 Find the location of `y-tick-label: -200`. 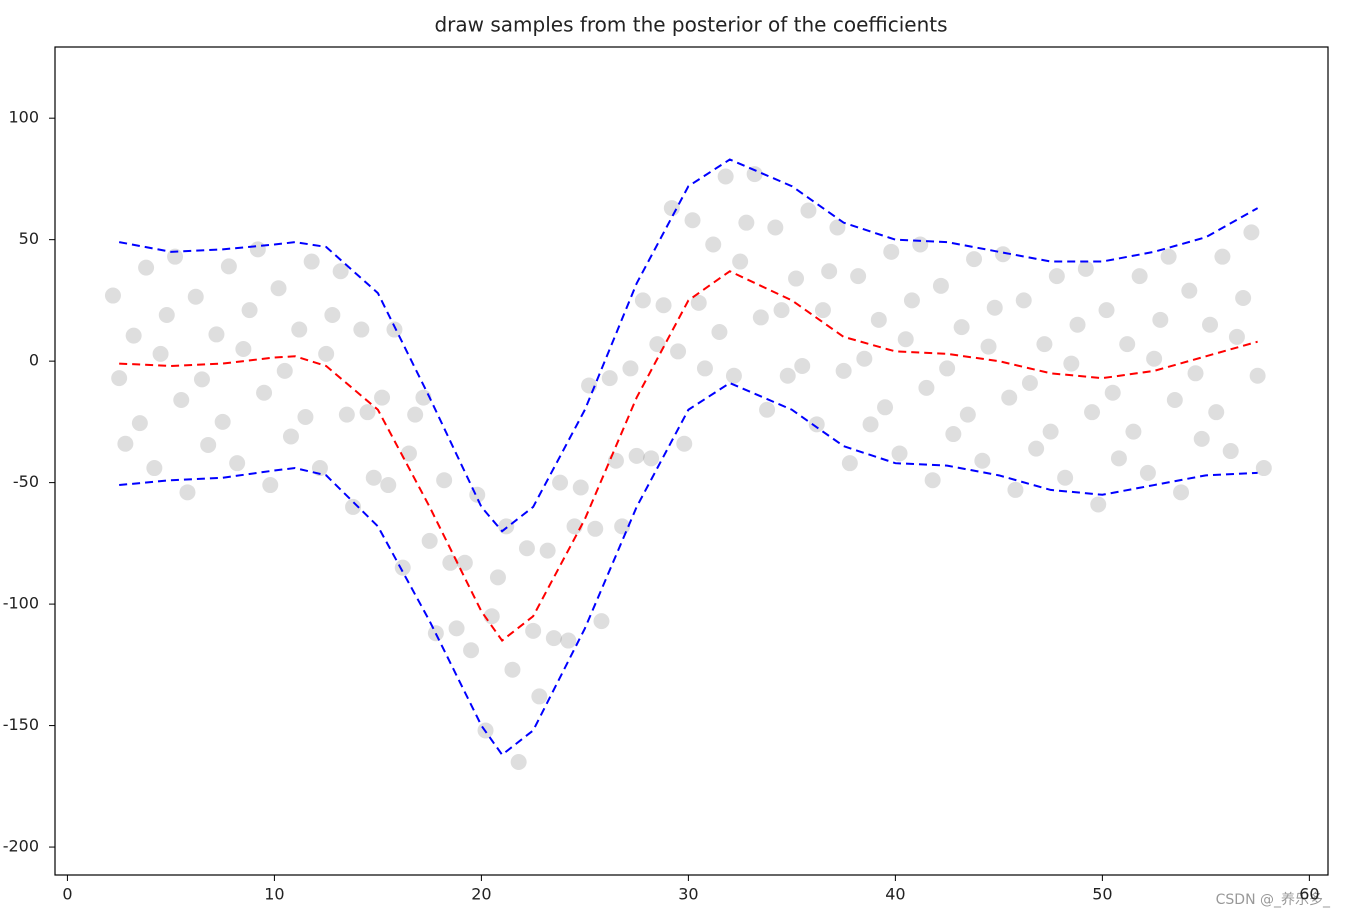

y-tick-label: -200 is located at coordinates (21, 846).